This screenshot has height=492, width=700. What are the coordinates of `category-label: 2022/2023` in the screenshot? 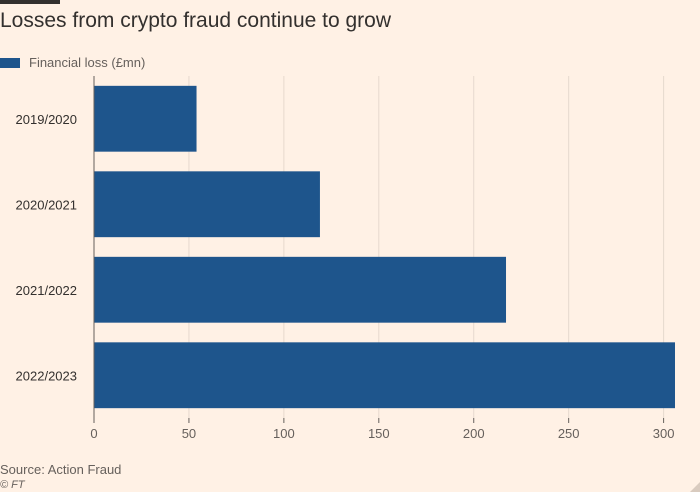 It's located at (46, 375).